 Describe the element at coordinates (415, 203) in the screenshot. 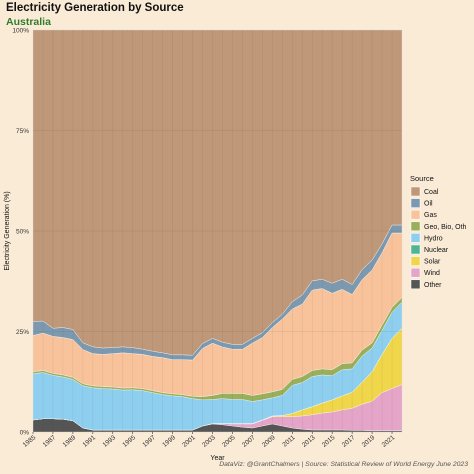

I see `legend-swatch-oil` at that location.